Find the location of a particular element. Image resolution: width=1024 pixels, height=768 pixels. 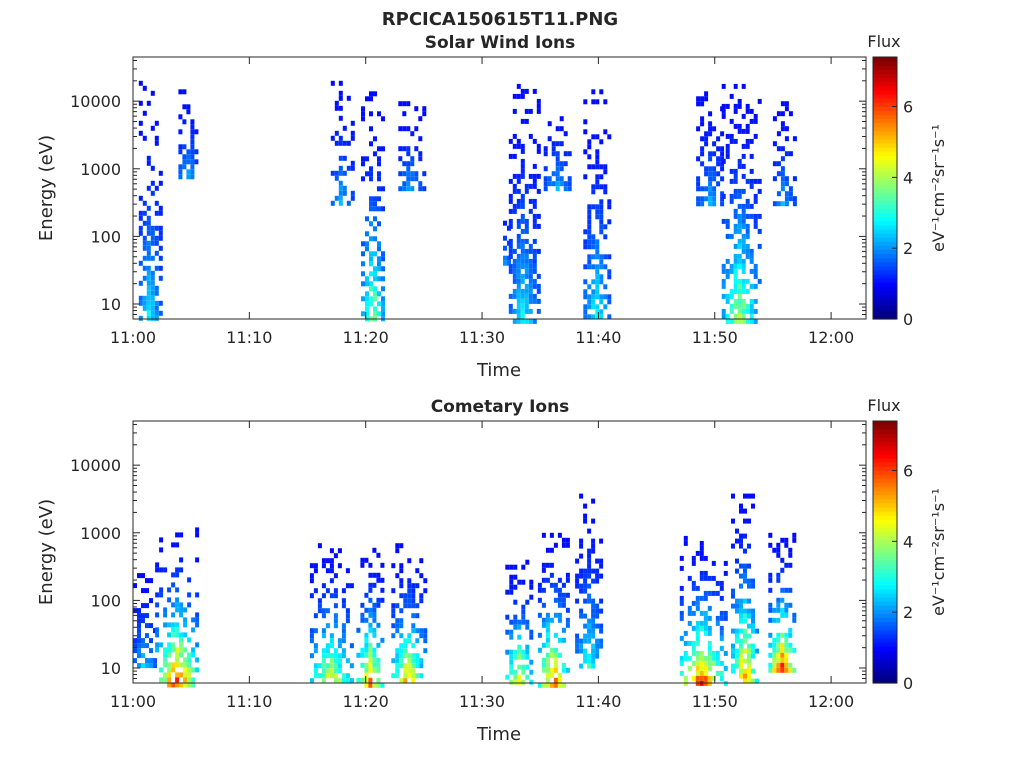

y-axis-label: Energy (eV) is located at coordinates (46, 188).